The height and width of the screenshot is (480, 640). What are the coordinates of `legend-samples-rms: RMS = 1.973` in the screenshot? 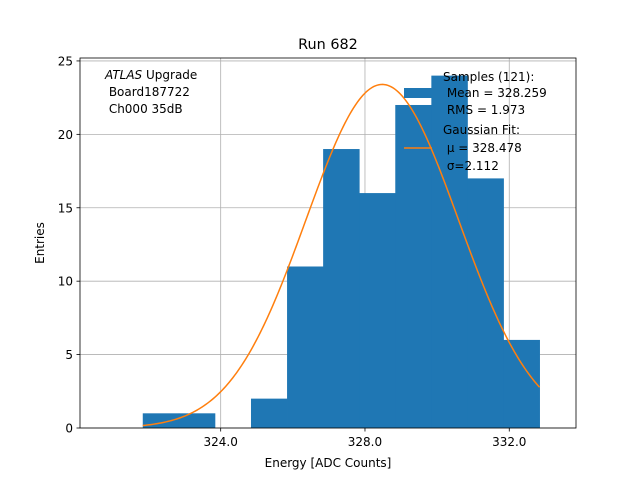 It's located at (484, 110).